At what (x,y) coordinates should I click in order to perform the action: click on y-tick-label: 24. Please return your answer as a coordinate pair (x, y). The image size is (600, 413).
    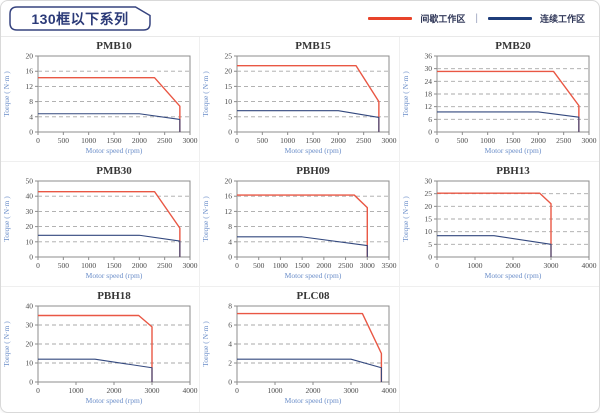
    Looking at the image, I should click on (429, 80).